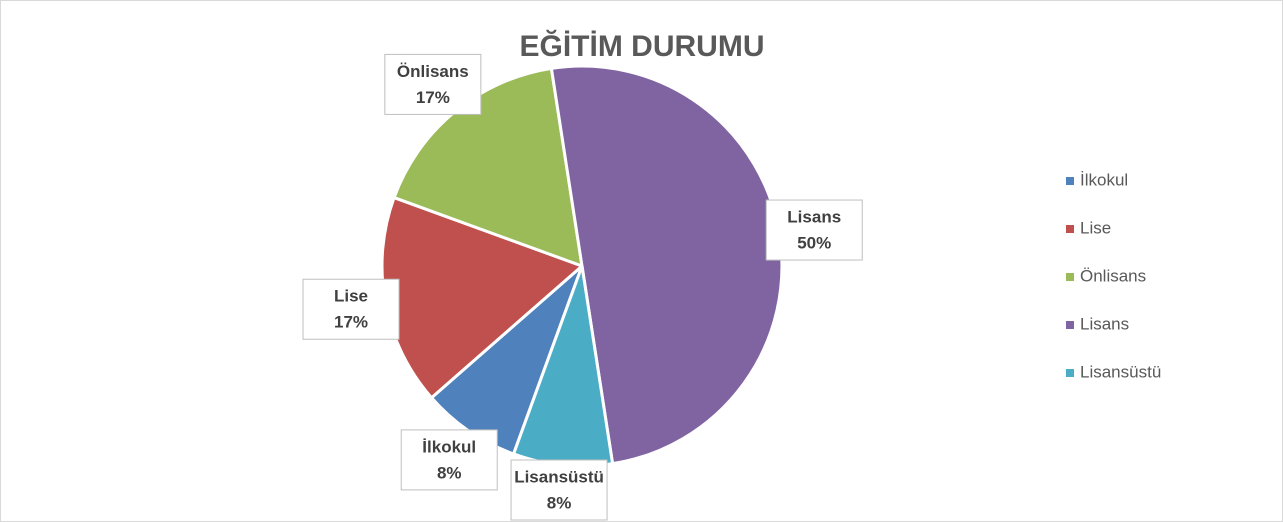 The image size is (1283, 522). What do you see at coordinates (1095, 227) in the screenshot?
I see `legend-label: Lise` at bounding box center [1095, 227].